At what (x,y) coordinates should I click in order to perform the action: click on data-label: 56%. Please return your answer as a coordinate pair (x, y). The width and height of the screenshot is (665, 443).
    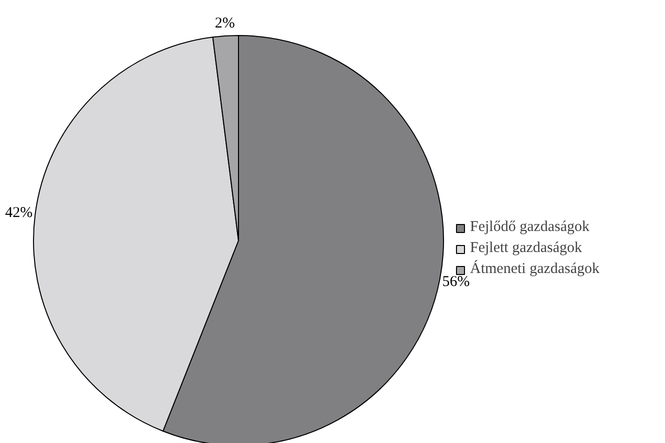
    Looking at the image, I should click on (456, 282).